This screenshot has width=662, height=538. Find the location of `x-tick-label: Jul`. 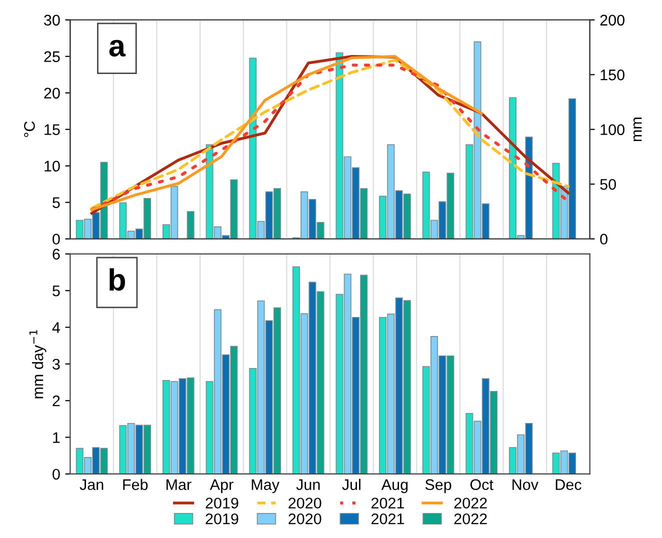

x-tick-label: Jul is located at coordinates (351, 484).